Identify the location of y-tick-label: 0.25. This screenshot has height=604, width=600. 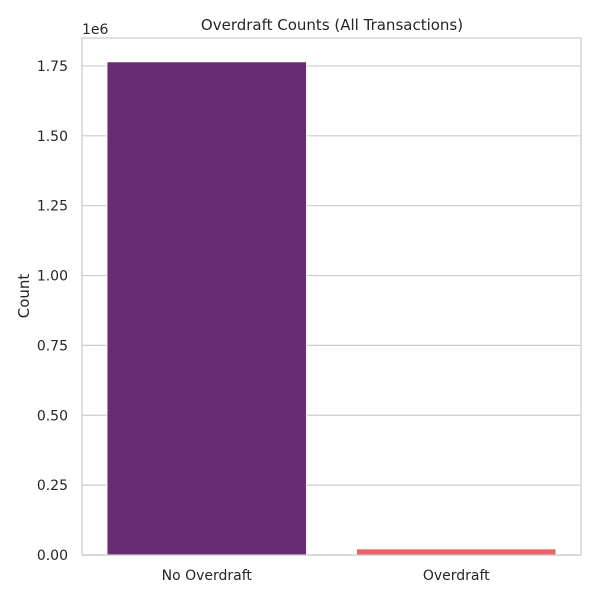
(52, 486).